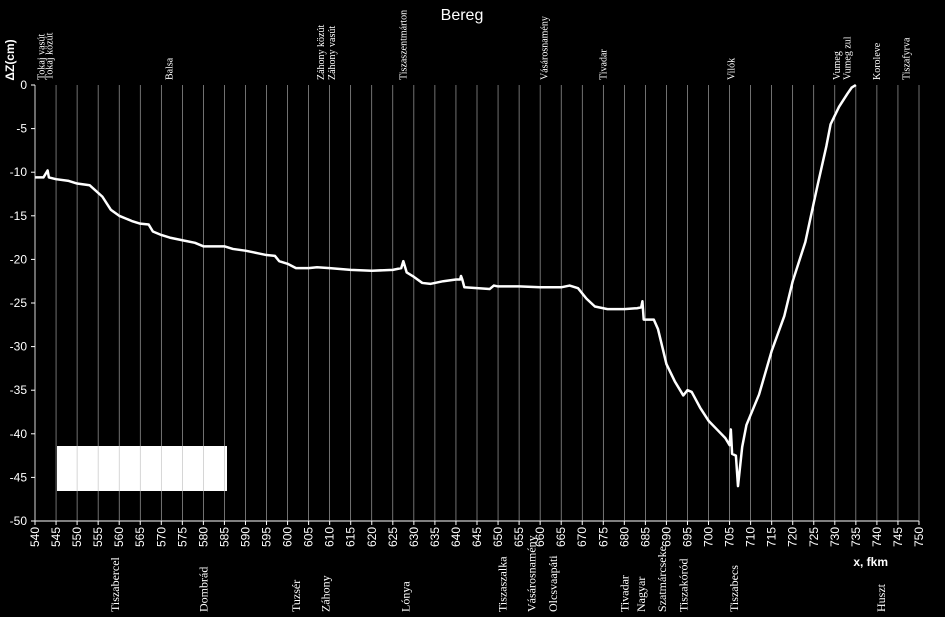 The width and height of the screenshot is (945, 617). Describe the element at coordinates (709, 537) in the screenshot. I see `x-tick-label: 700` at that location.